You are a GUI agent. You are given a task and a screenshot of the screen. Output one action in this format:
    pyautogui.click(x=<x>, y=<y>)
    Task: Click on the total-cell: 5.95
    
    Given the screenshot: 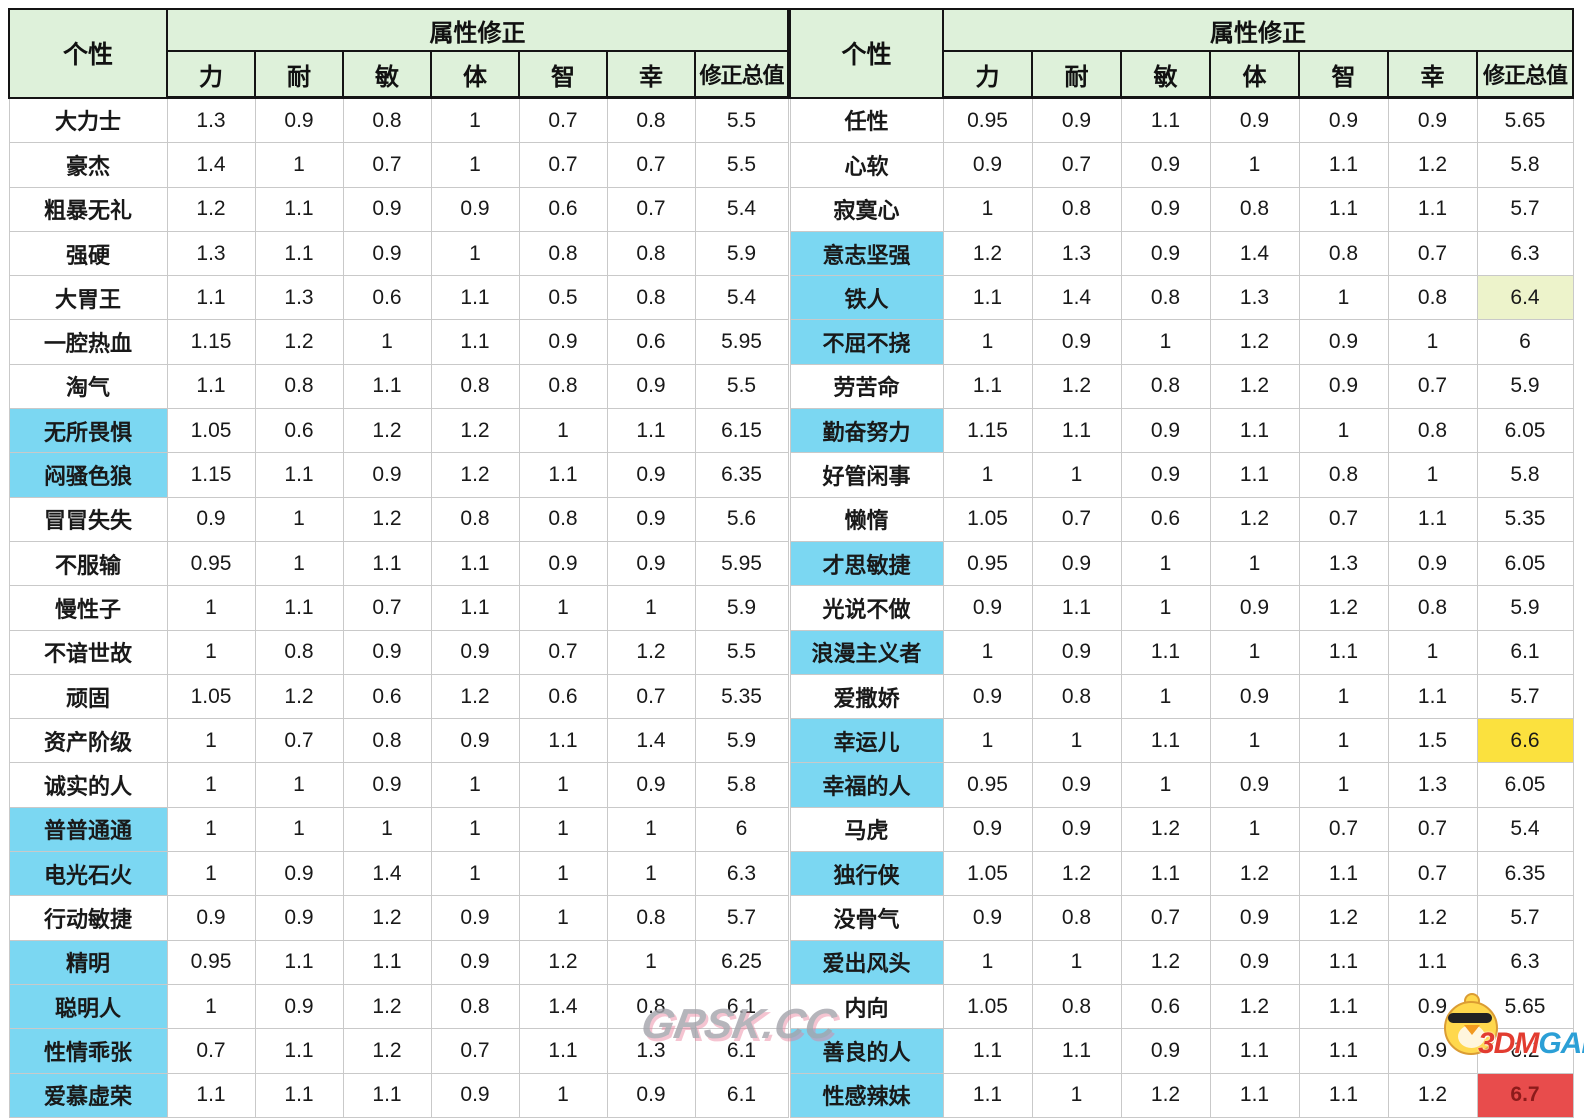 What is the action you would take?
    pyautogui.click(x=741, y=342)
    